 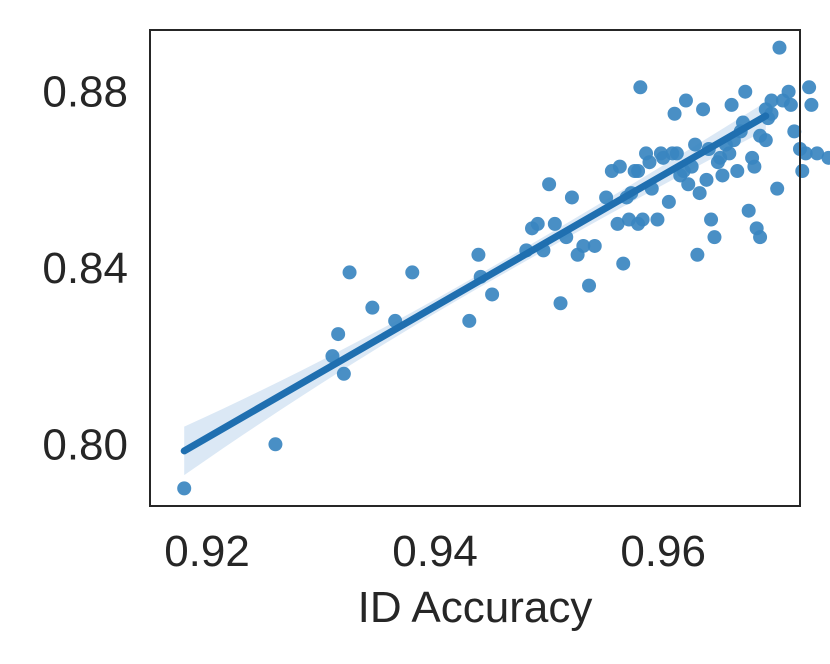 What do you see at coordinates (663, 551) in the screenshot?
I see `x-tick-label: 0.96` at bounding box center [663, 551].